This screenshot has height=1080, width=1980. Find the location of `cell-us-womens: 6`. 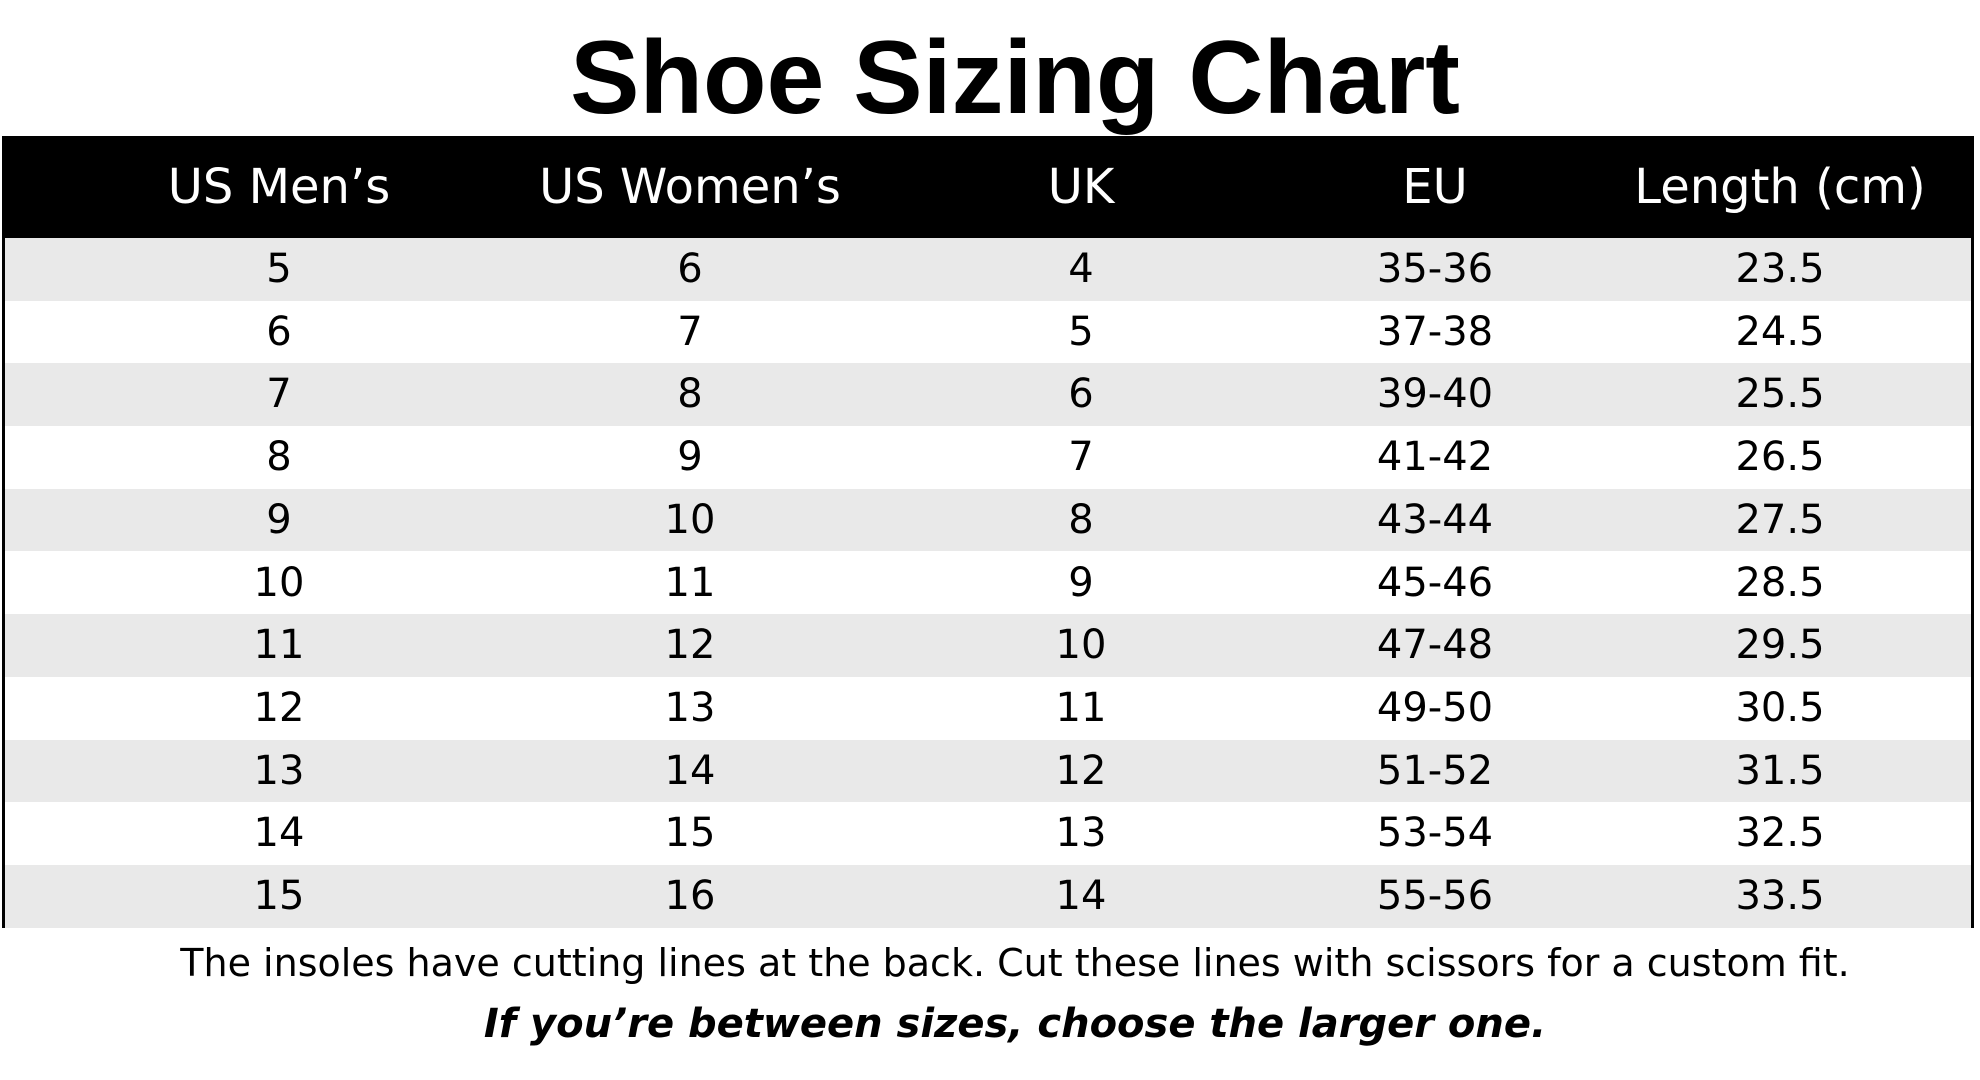

cell-us-womens: 6 is located at coordinates (690, 269).